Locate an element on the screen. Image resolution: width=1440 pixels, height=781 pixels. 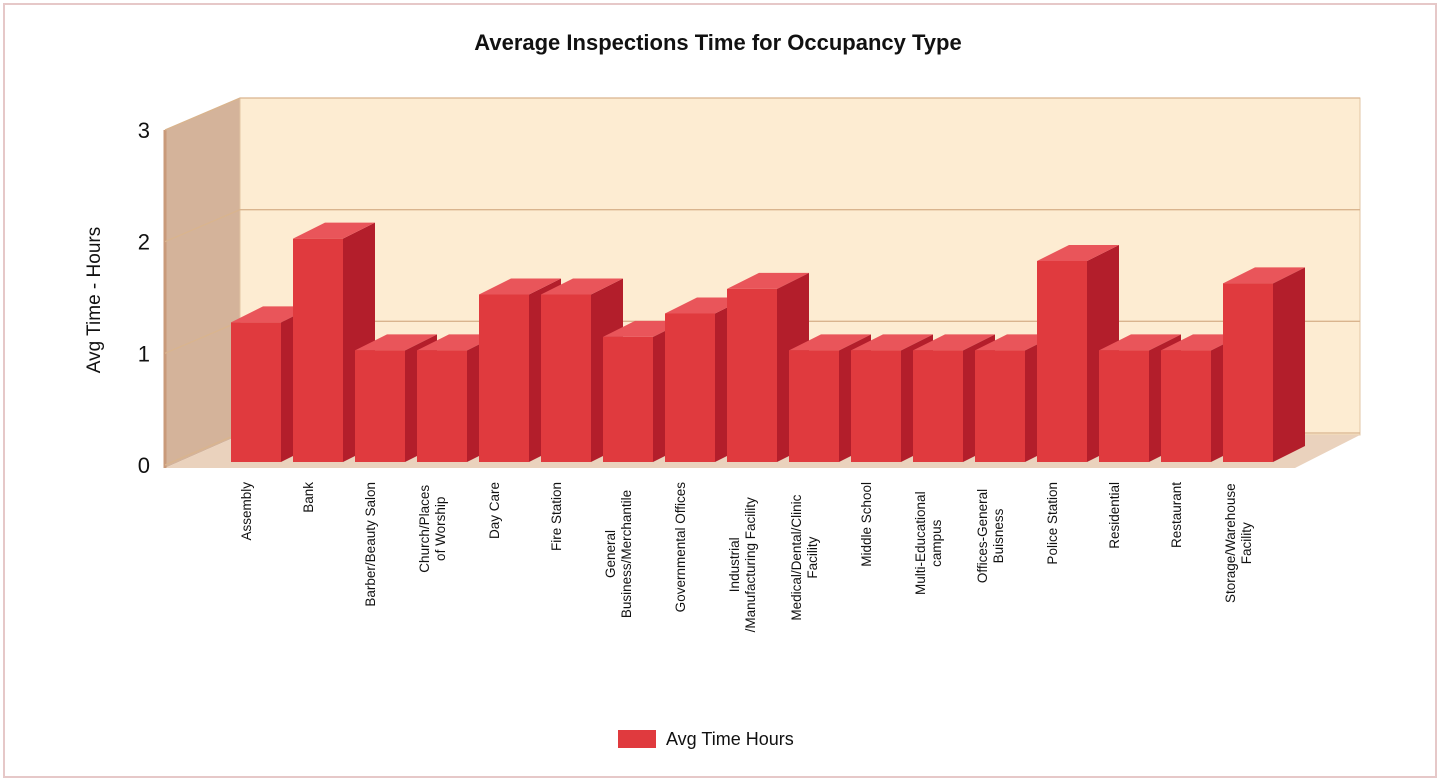
y-tick-label: 1 is located at coordinates (144, 353).